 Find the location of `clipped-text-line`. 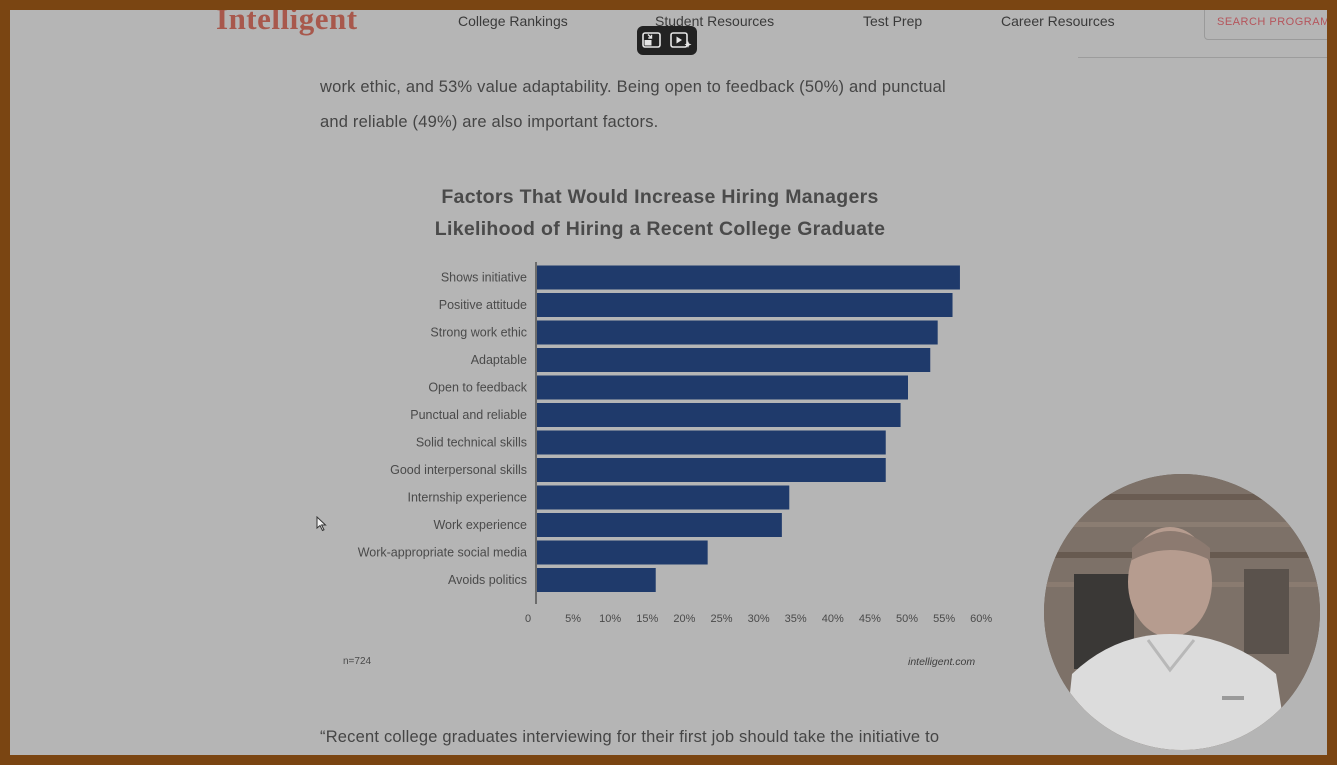

clipped-text-line is located at coordinates (540, 51).